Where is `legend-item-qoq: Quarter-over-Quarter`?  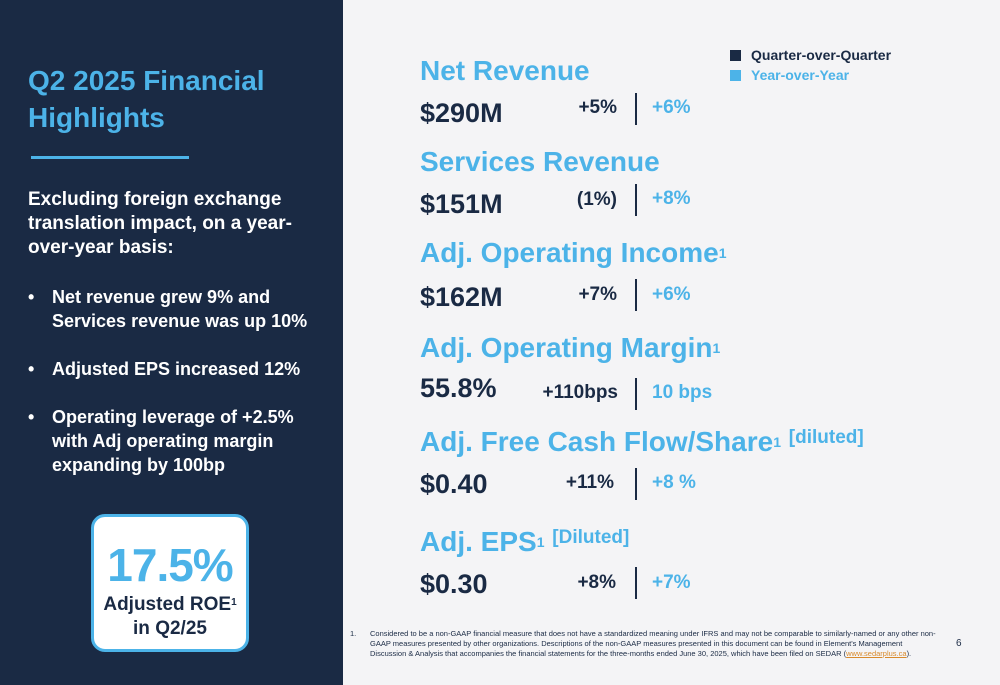 legend-item-qoq: Quarter-over-Quarter is located at coordinates (810, 55).